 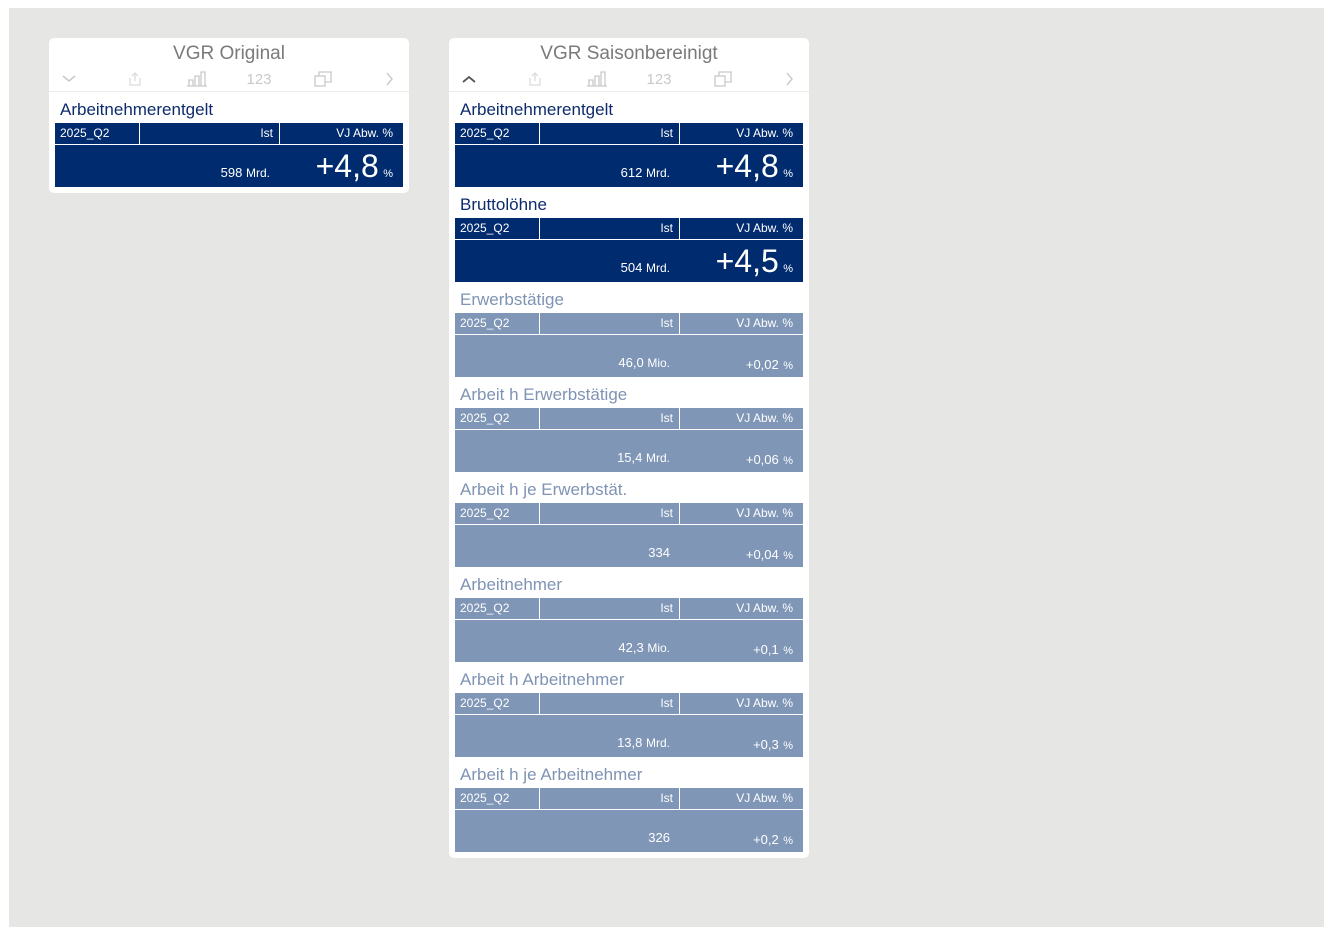 I want to click on kpi-values: 42,3 Mio. +0,1 %, so click(x=629, y=641).